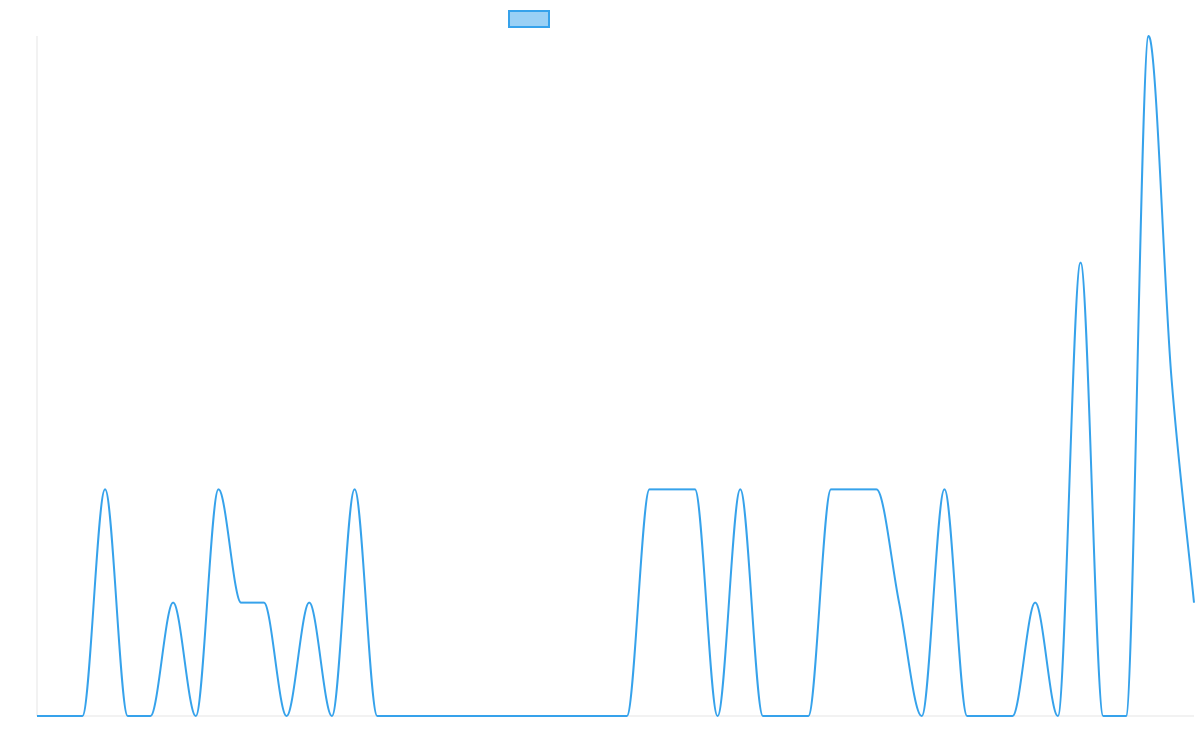 This screenshot has height=750, width=1200. I want to click on legend, so click(532, 19).